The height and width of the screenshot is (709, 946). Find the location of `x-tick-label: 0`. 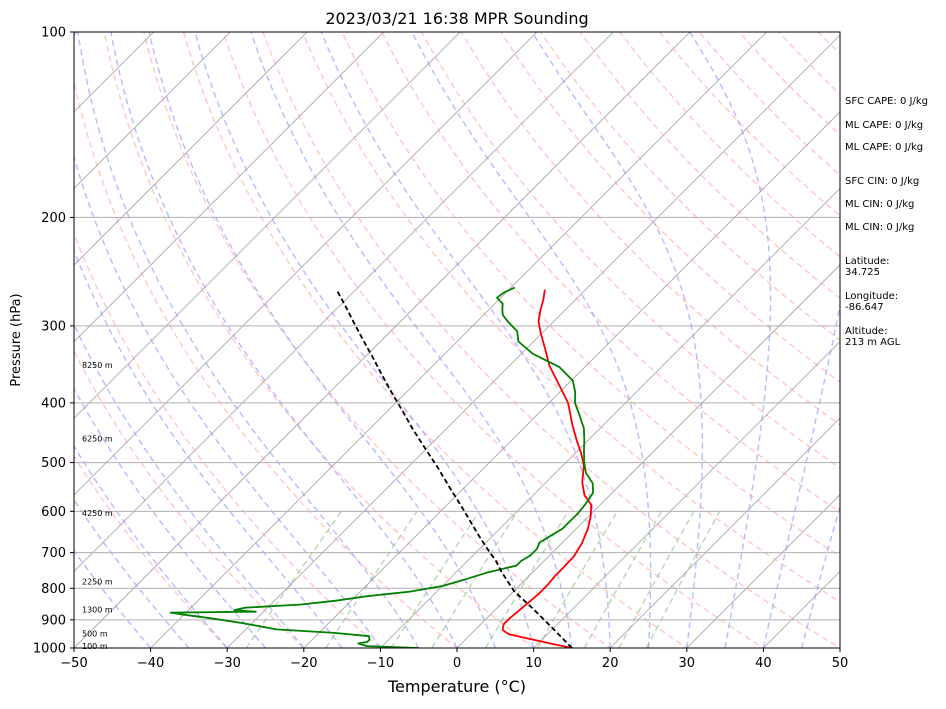

x-tick-label: 0 is located at coordinates (457, 663).